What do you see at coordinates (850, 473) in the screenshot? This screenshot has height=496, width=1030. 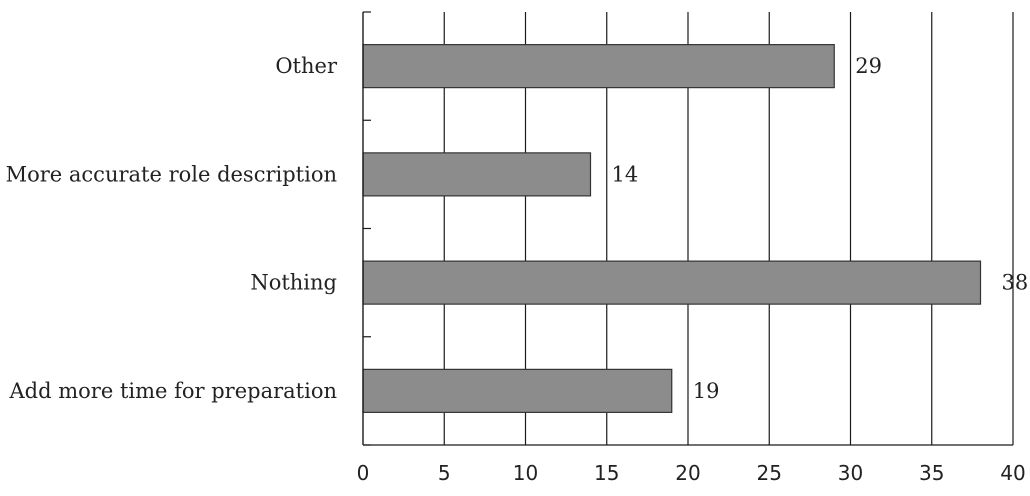 I see `x-tick-label-30: 30` at bounding box center [850, 473].